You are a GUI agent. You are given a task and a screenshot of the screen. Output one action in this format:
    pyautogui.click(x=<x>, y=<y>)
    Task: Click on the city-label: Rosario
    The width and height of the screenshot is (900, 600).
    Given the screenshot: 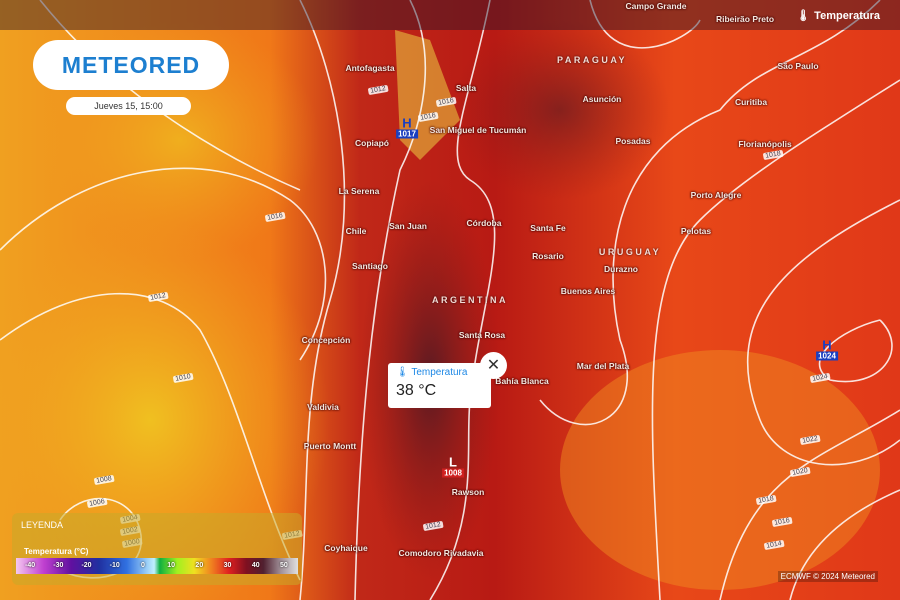 What is the action you would take?
    pyautogui.click(x=548, y=256)
    